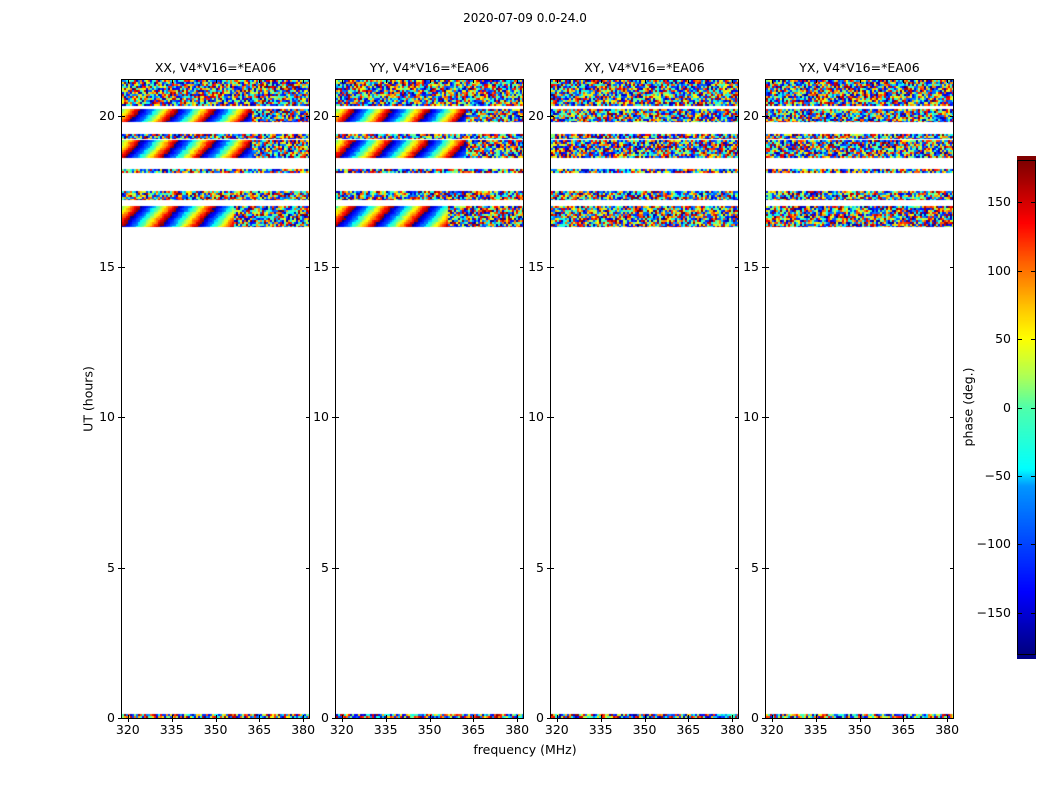 The width and height of the screenshot is (1050, 800). Describe the element at coordinates (525, 749) in the screenshot. I see `x-axis-label: frequency (MHz)` at that location.